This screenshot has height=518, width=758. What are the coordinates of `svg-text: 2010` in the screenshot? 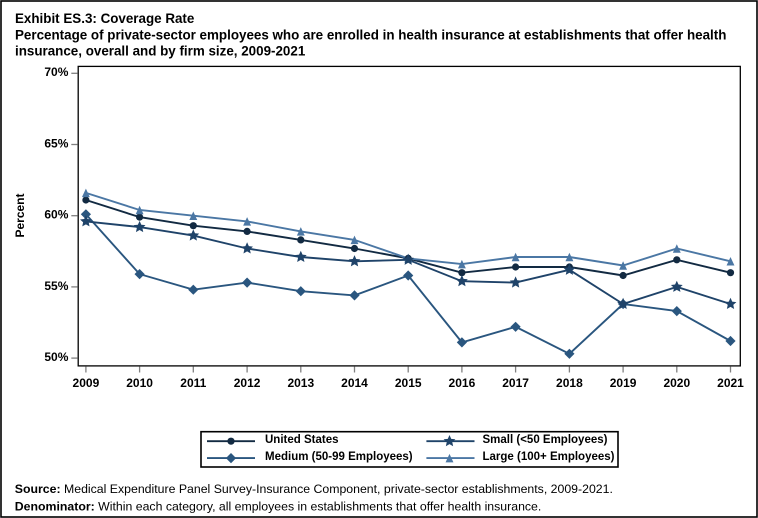 It's located at (139, 383).